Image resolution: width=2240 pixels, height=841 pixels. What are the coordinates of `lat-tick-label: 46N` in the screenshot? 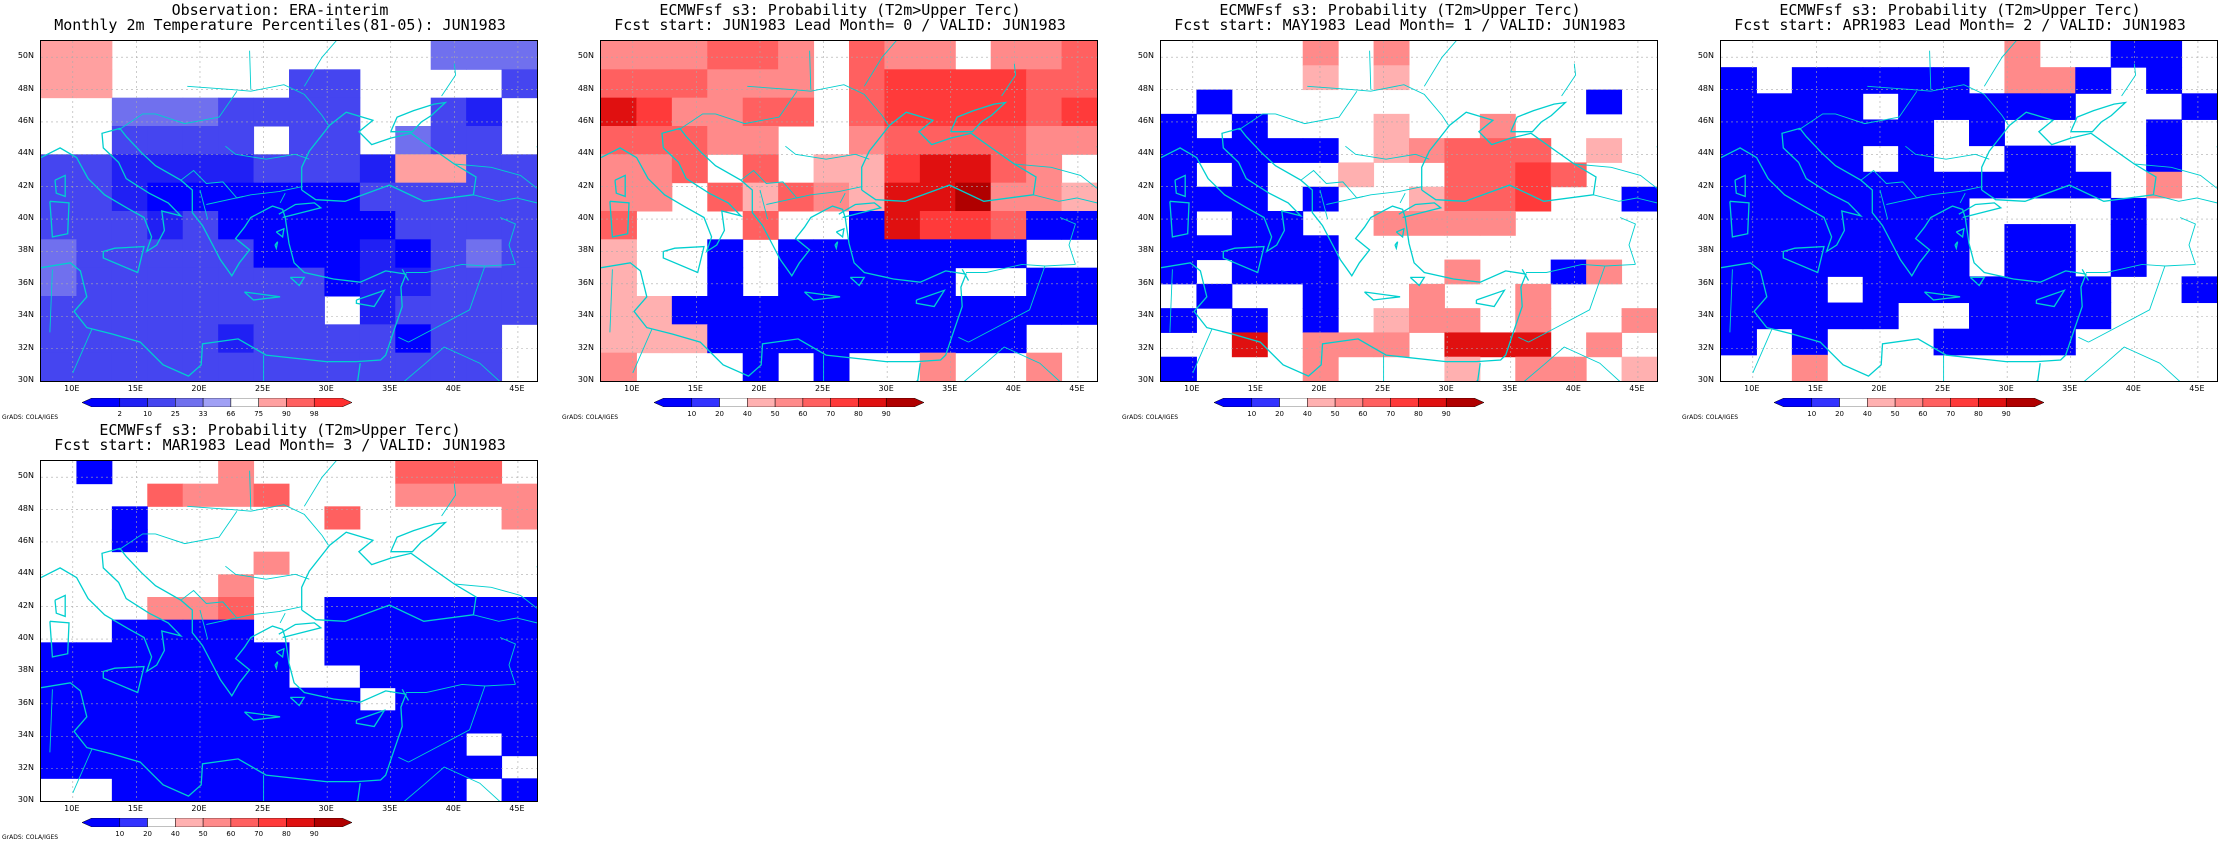 It's located at (1145, 120).